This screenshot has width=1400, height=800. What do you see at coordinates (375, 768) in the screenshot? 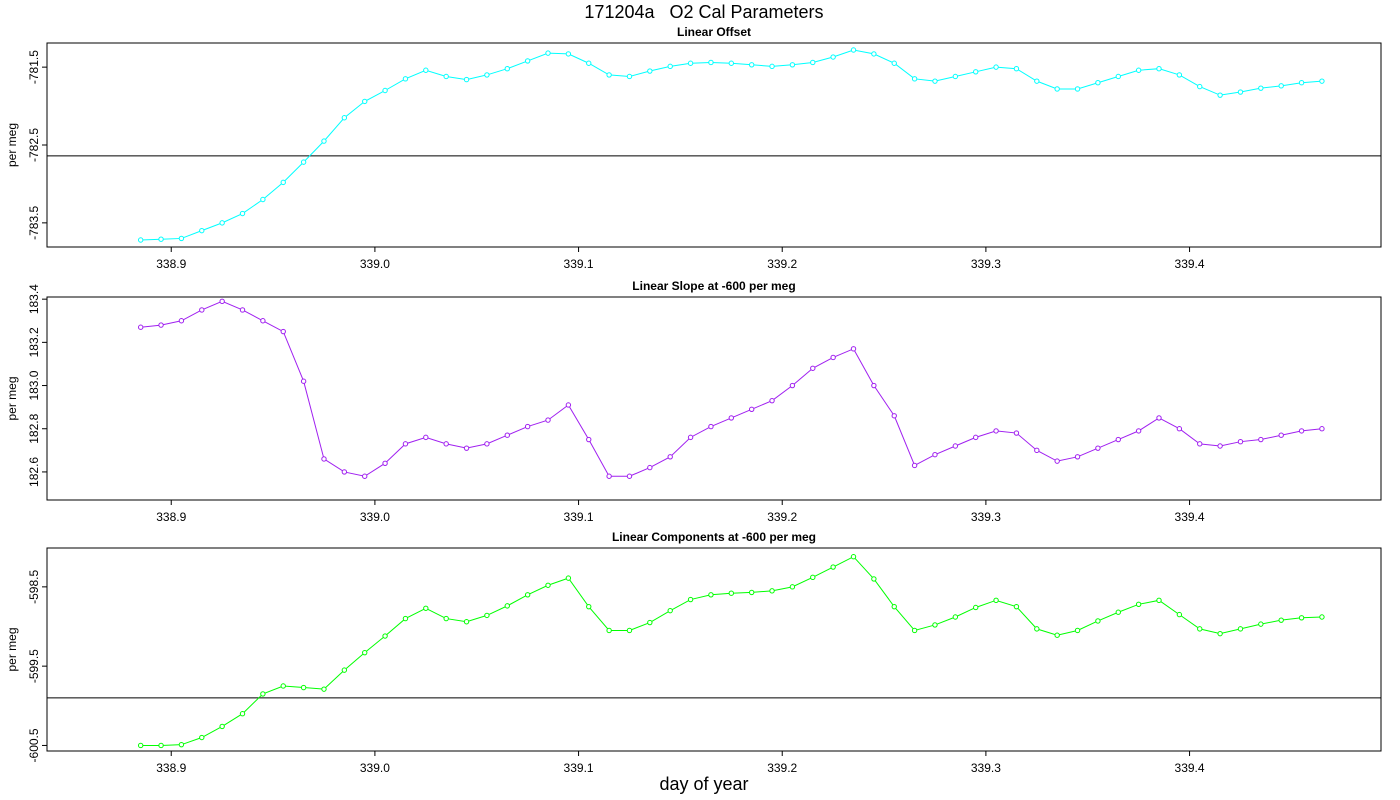
I see `x-tick-label: 339.0` at bounding box center [375, 768].